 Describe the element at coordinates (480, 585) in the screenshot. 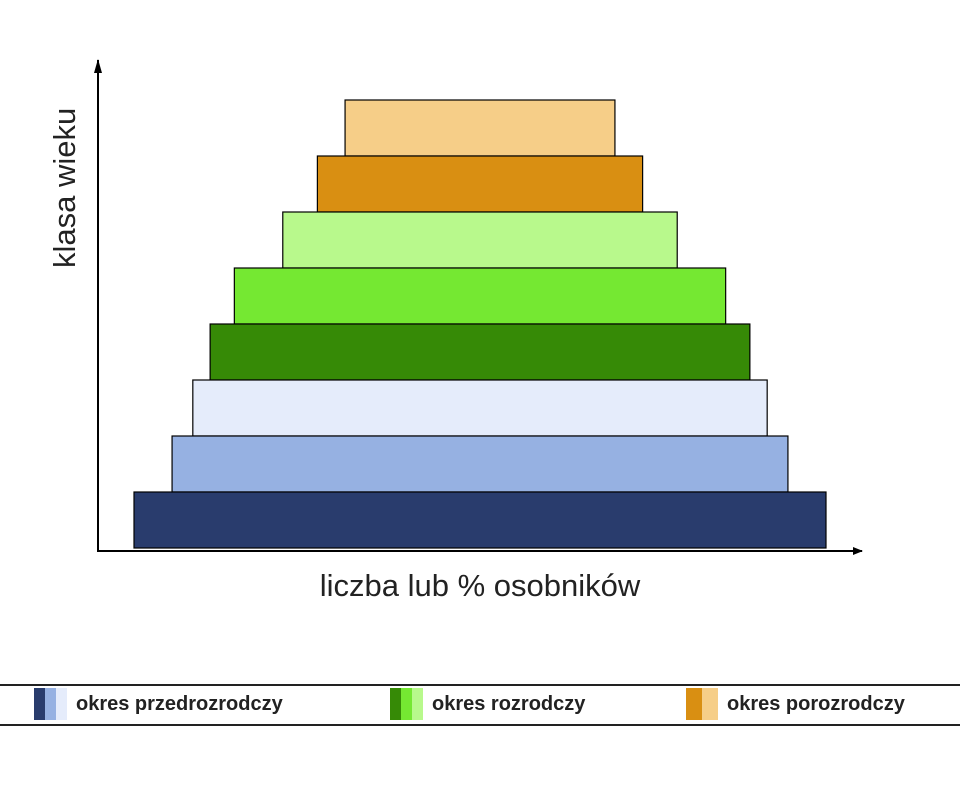

I see `x-axis-label: liczba lub % osobników` at that location.